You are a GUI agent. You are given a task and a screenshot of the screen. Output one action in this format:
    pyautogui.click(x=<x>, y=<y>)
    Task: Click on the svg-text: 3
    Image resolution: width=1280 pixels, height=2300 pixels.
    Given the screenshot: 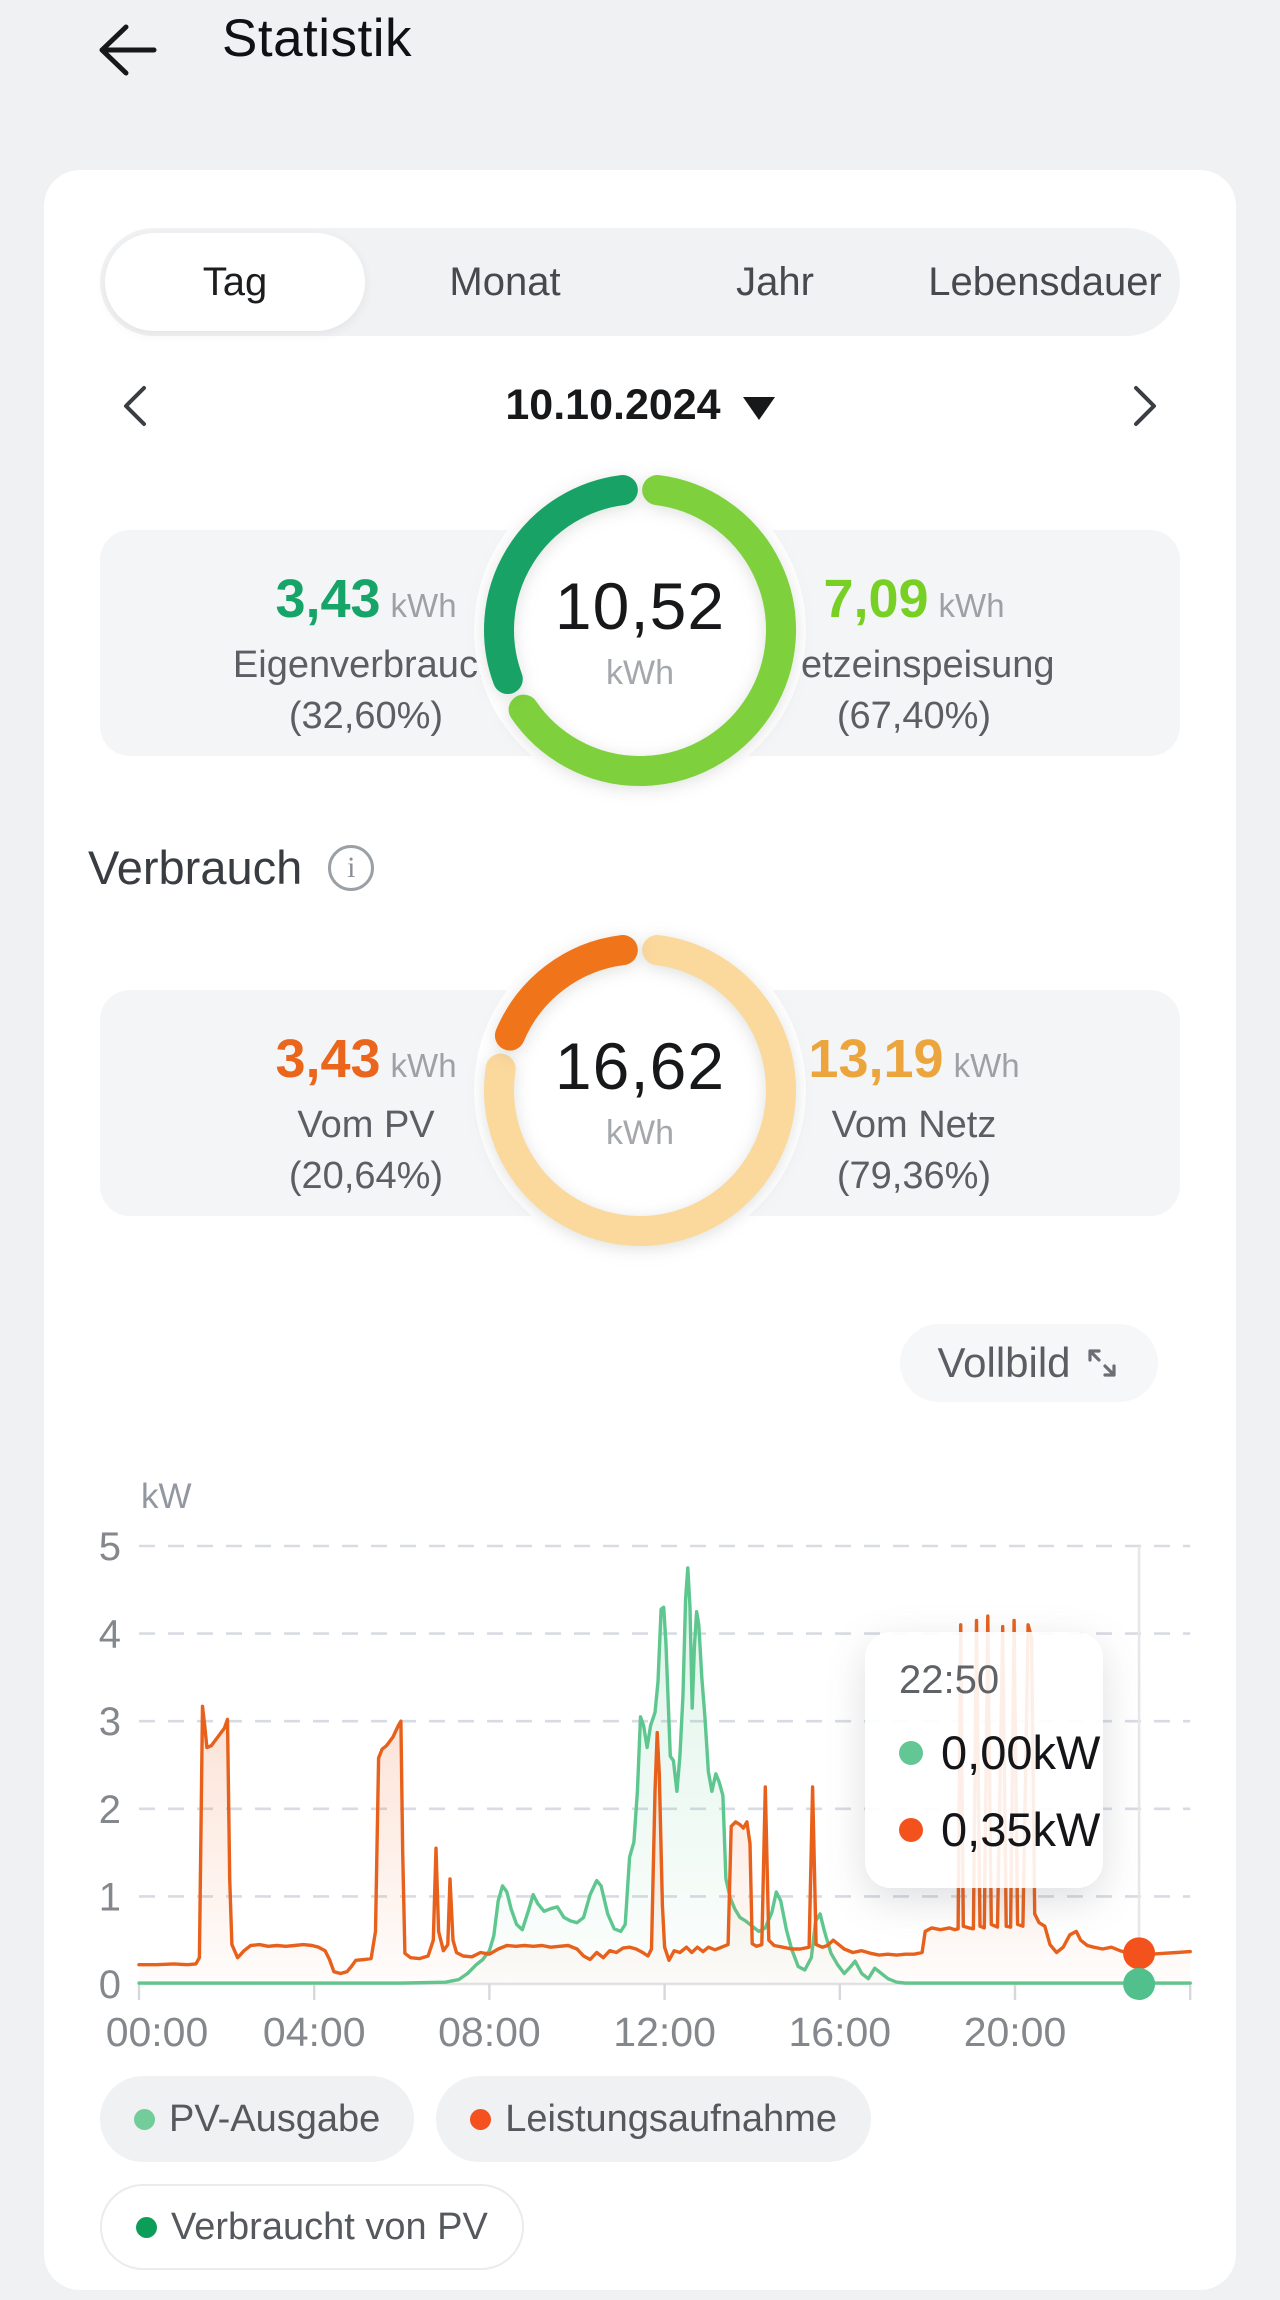 What is the action you would take?
    pyautogui.click(x=110, y=1722)
    